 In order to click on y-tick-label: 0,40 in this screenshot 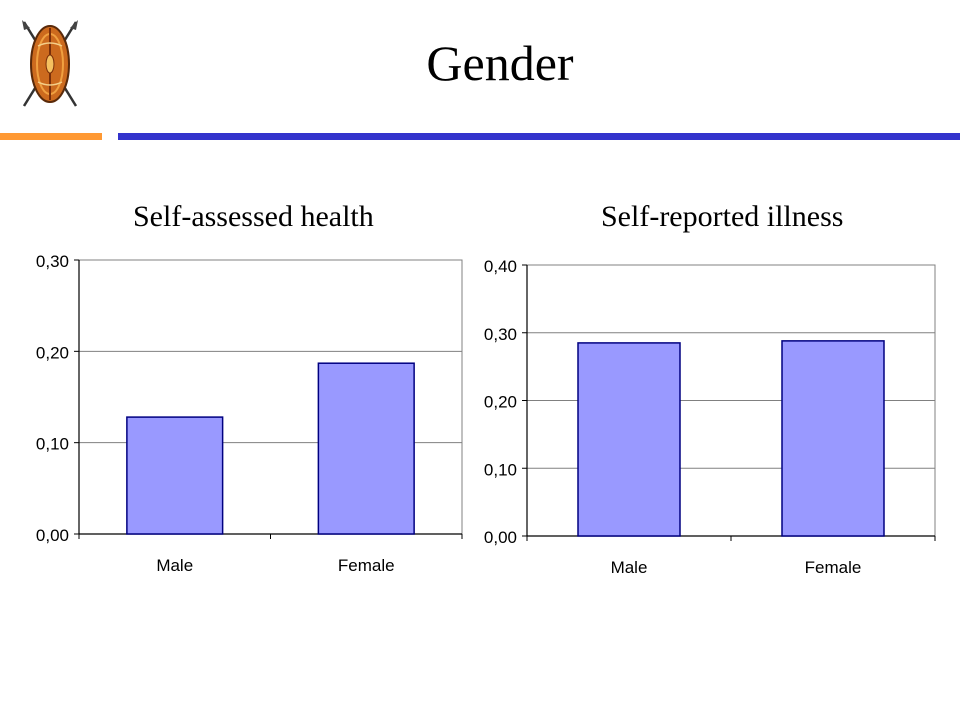, I will do `click(500, 266)`.